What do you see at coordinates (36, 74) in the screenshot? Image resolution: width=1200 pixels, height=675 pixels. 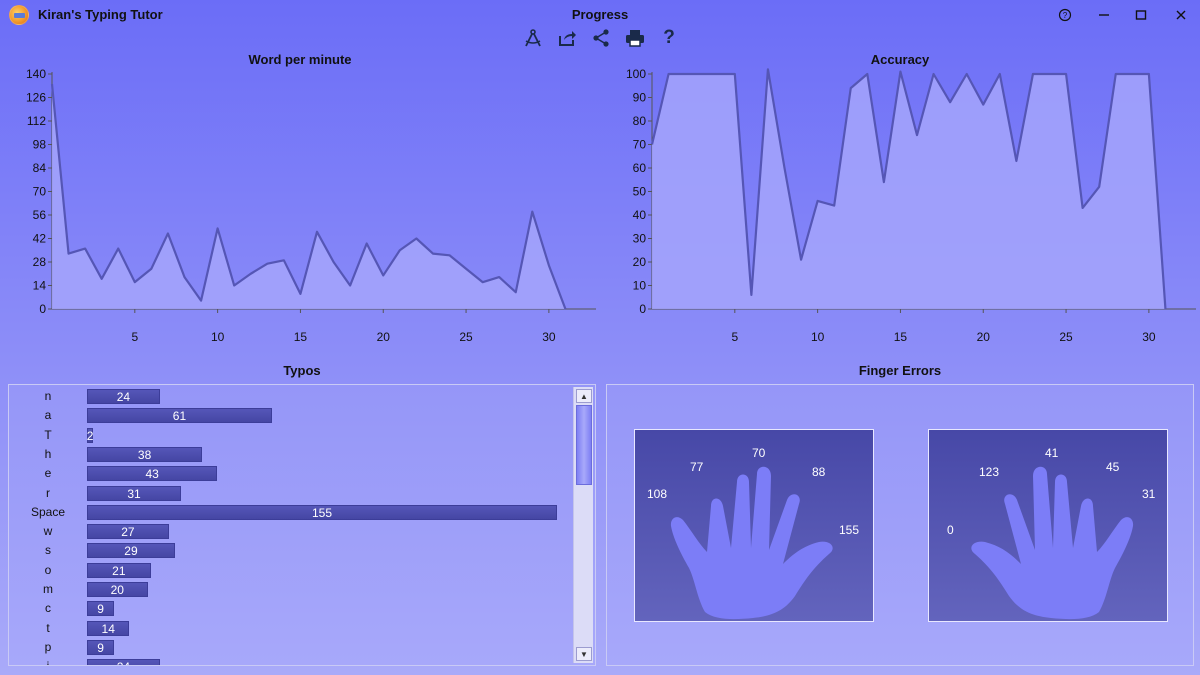 I see `wpm-y-tick-label: 140` at bounding box center [36, 74].